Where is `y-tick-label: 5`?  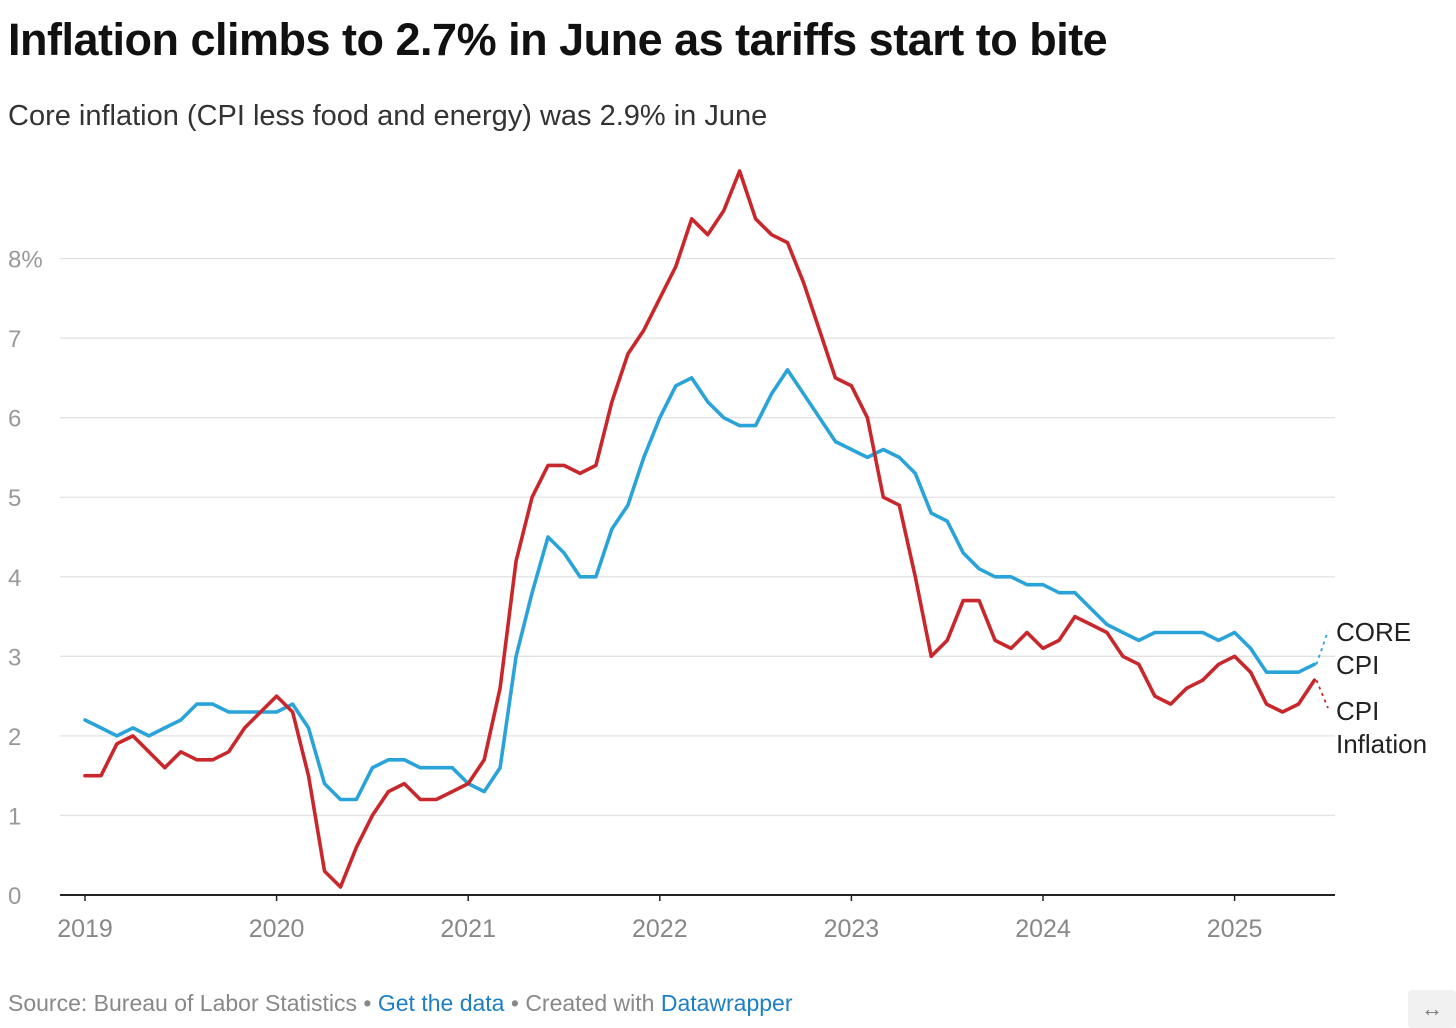
y-tick-label: 5 is located at coordinates (14, 498).